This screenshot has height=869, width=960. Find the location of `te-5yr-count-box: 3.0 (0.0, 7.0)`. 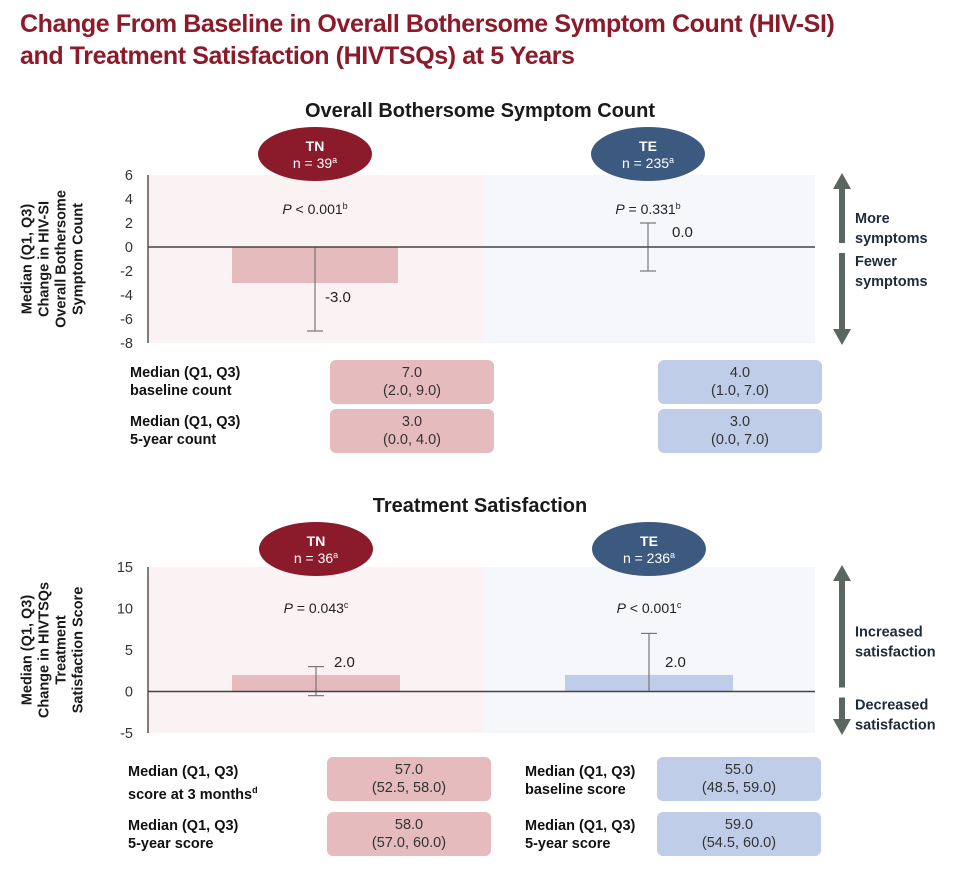

te-5yr-count-box: 3.0 (0.0, 7.0) is located at coordinates (740, 431).